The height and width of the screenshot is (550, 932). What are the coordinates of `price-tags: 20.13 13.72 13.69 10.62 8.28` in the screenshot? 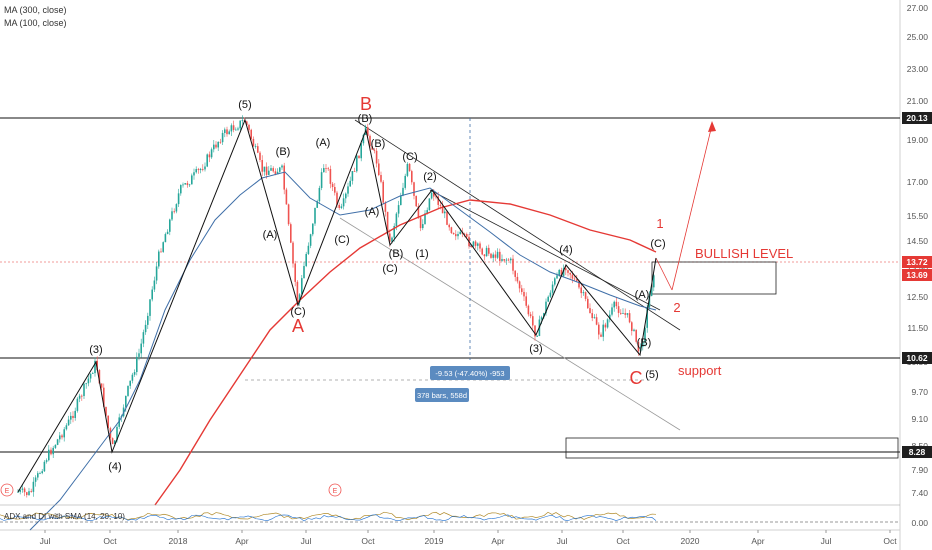 It's located at (917, 285).